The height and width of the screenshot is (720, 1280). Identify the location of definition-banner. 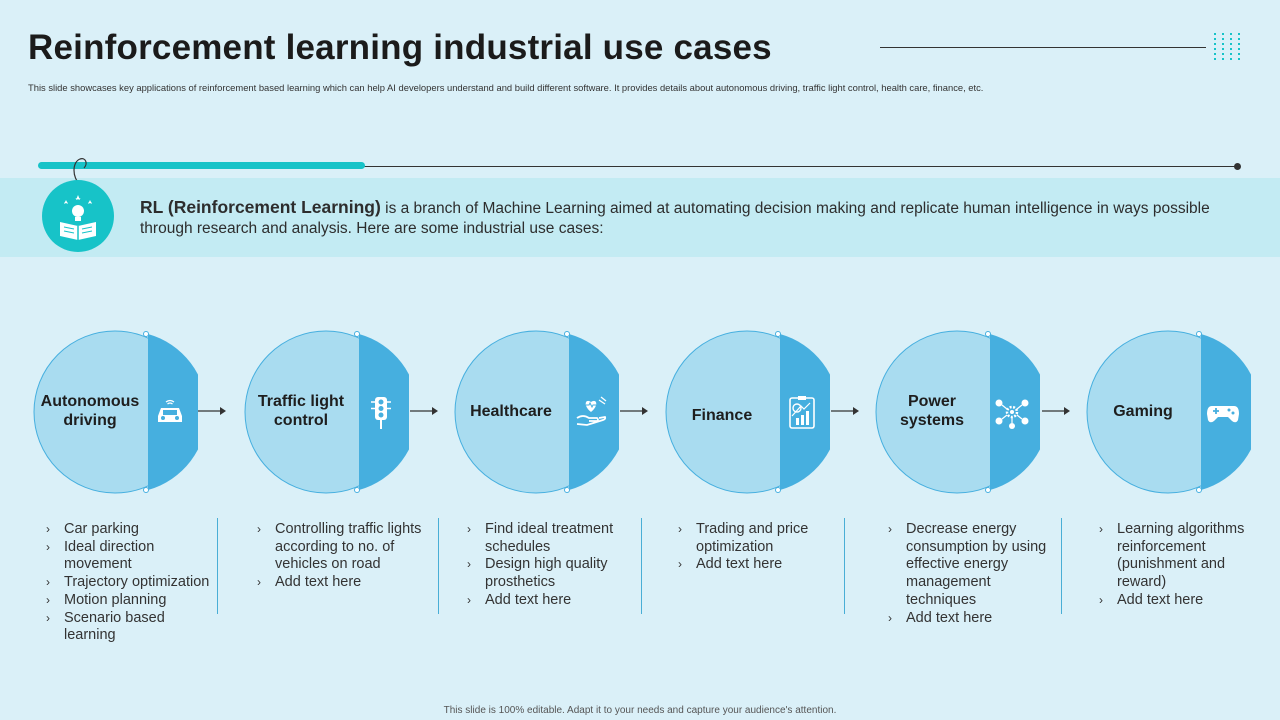
(640, 217).